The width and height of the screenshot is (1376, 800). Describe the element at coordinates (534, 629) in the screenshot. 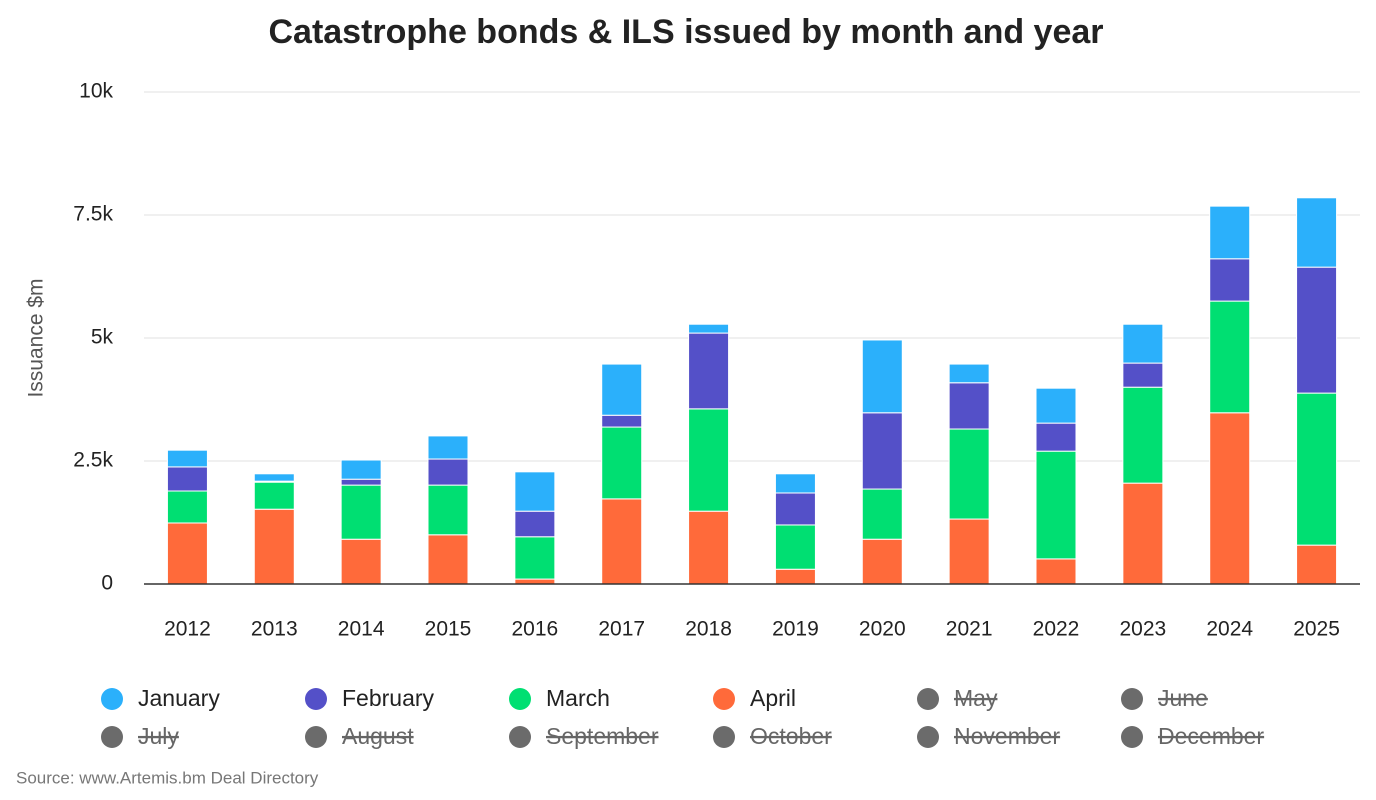

I see `x-tick-label: 2016` at that location.